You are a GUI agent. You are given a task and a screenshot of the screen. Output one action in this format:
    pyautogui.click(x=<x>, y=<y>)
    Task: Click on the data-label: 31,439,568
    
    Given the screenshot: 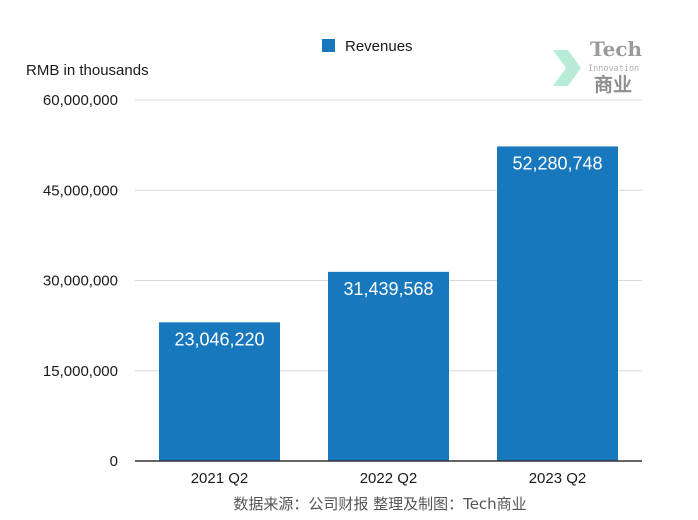 What is the action you would take?
    pyautogui.click(x=388, y=289)
    